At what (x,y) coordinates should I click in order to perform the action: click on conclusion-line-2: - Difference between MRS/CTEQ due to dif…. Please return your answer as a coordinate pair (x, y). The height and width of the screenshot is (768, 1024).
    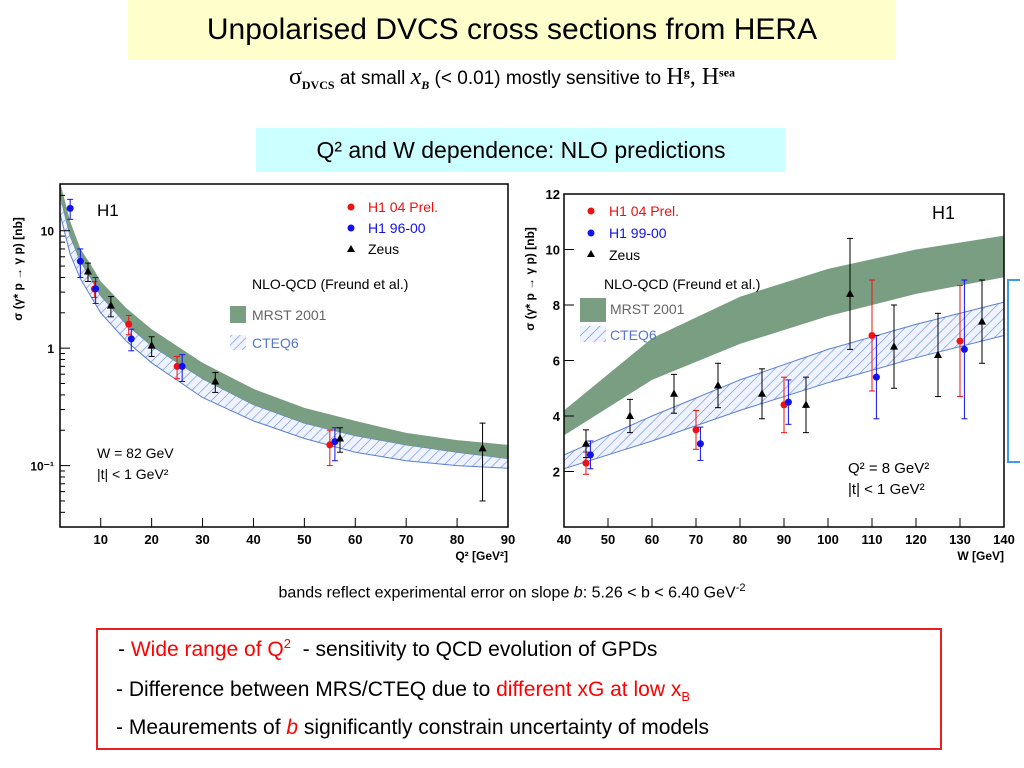
    Looking at the image, I should click on (403, 691).